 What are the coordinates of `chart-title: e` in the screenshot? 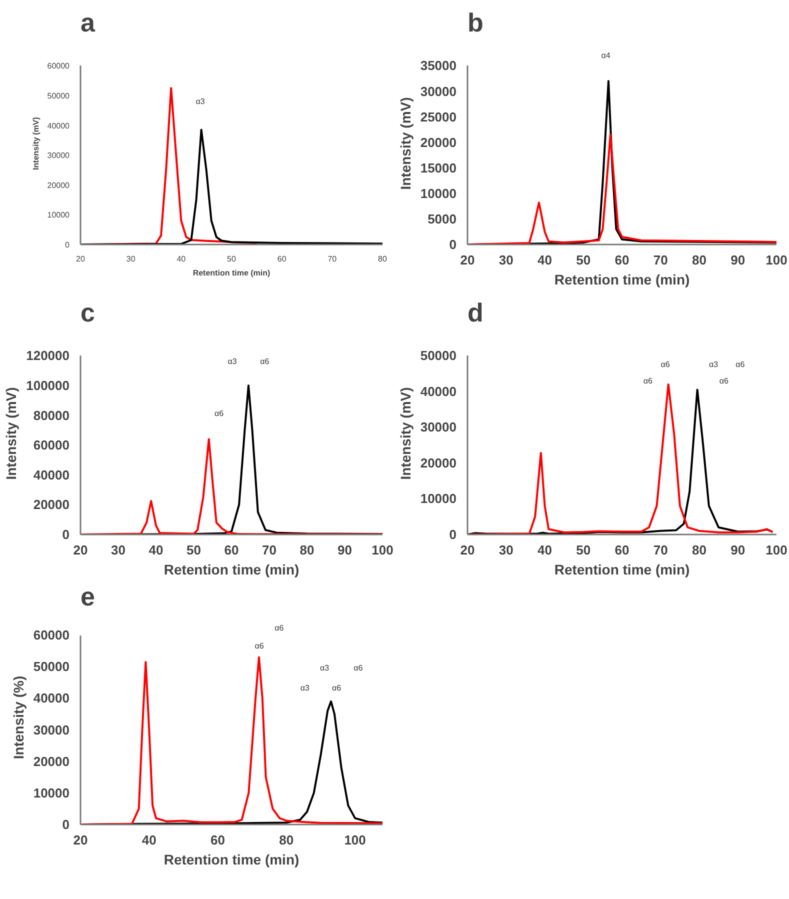 It's located at (87, 597).